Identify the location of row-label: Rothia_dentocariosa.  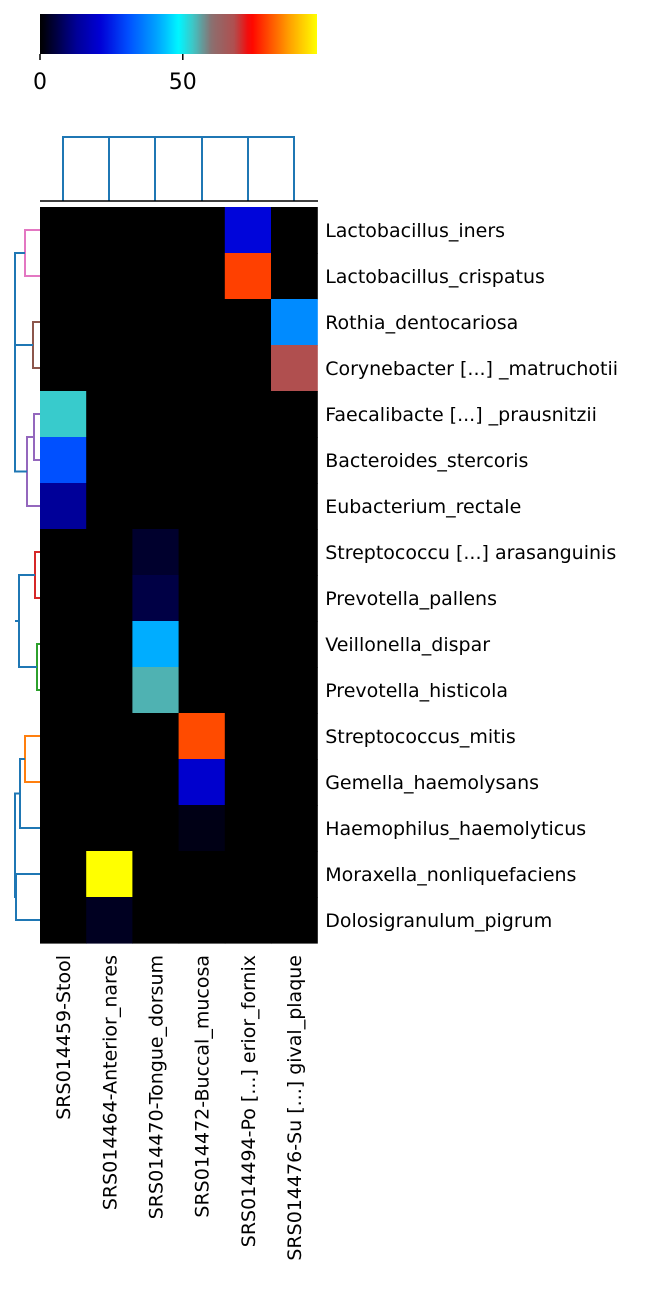
(421, 323).